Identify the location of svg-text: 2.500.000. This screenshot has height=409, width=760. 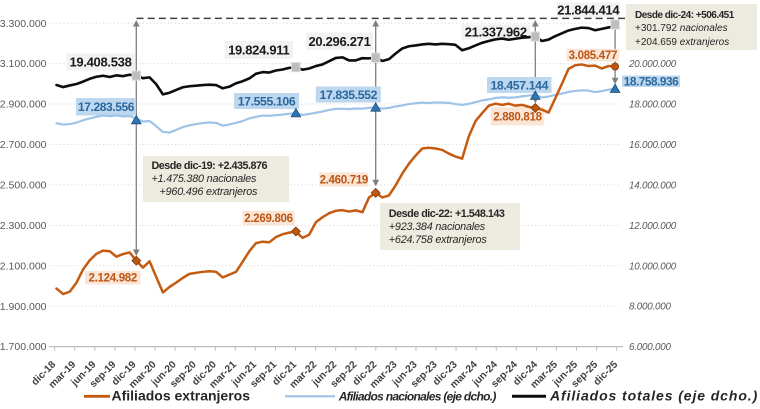
(23, 186).